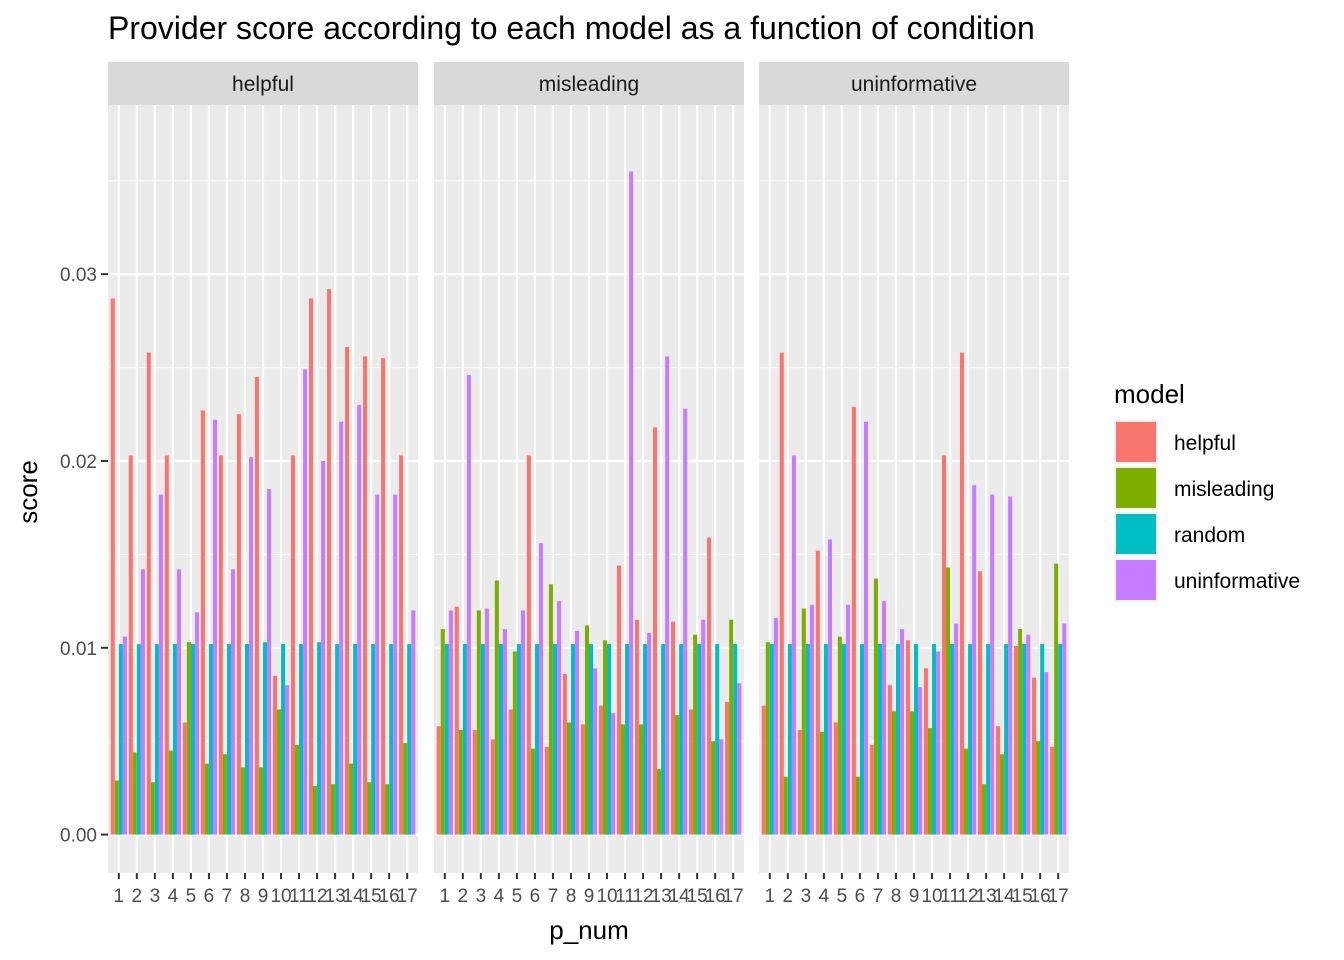 The image size is (1344, 960). I want to click on bar-misleading-random-p7, so click(555, 739).